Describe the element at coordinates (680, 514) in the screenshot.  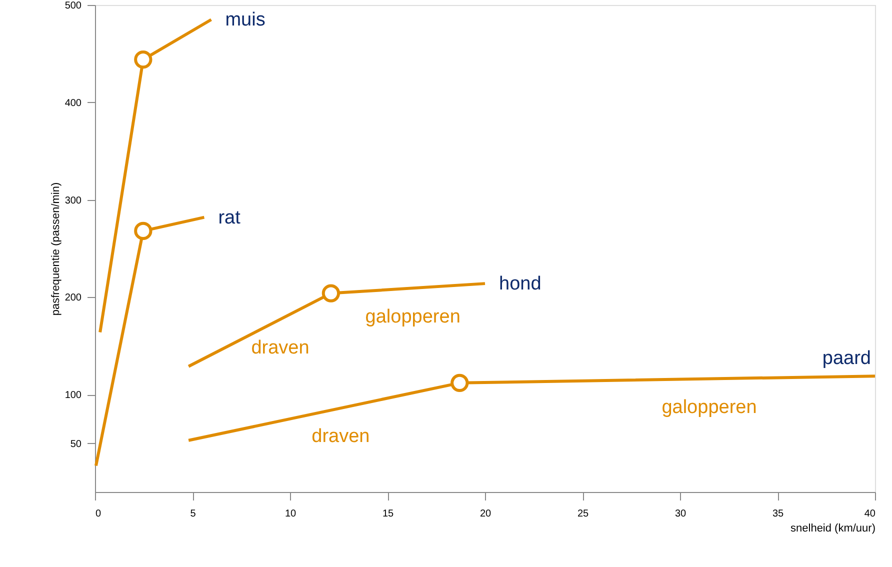
I see `x-tick-label: 30` at that location.